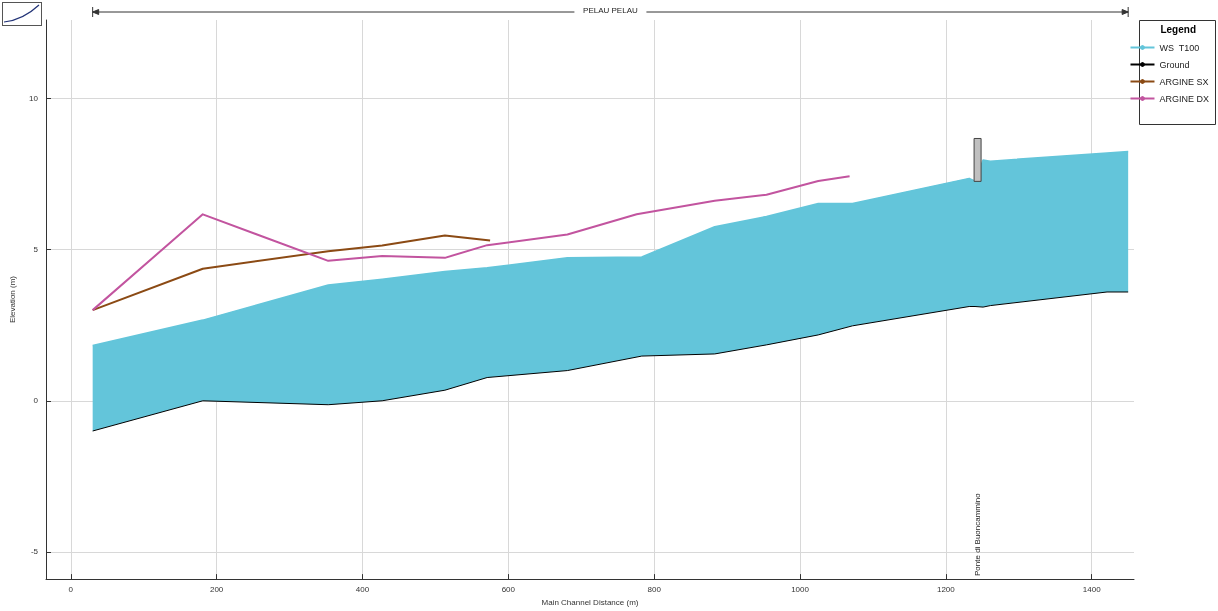 The image size is (1218, 611). Describe the element at coordinates (1178, 29) in the screenshot. I see `legend-title: Legend` at that location.